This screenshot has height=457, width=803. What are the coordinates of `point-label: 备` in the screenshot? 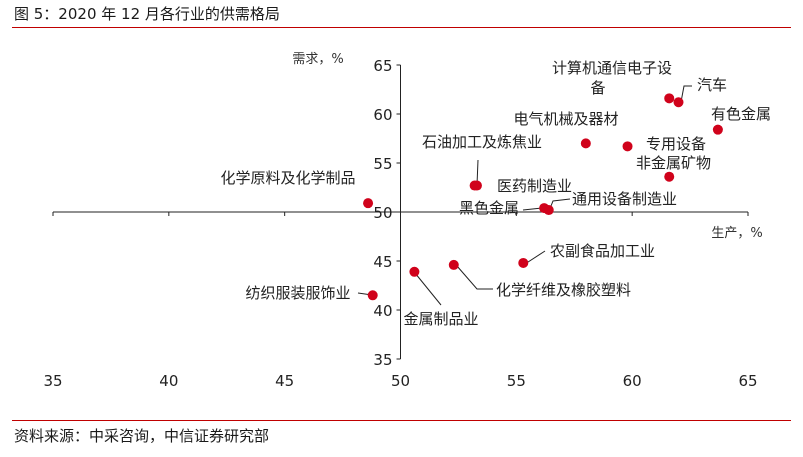 It's located at (597, 88).